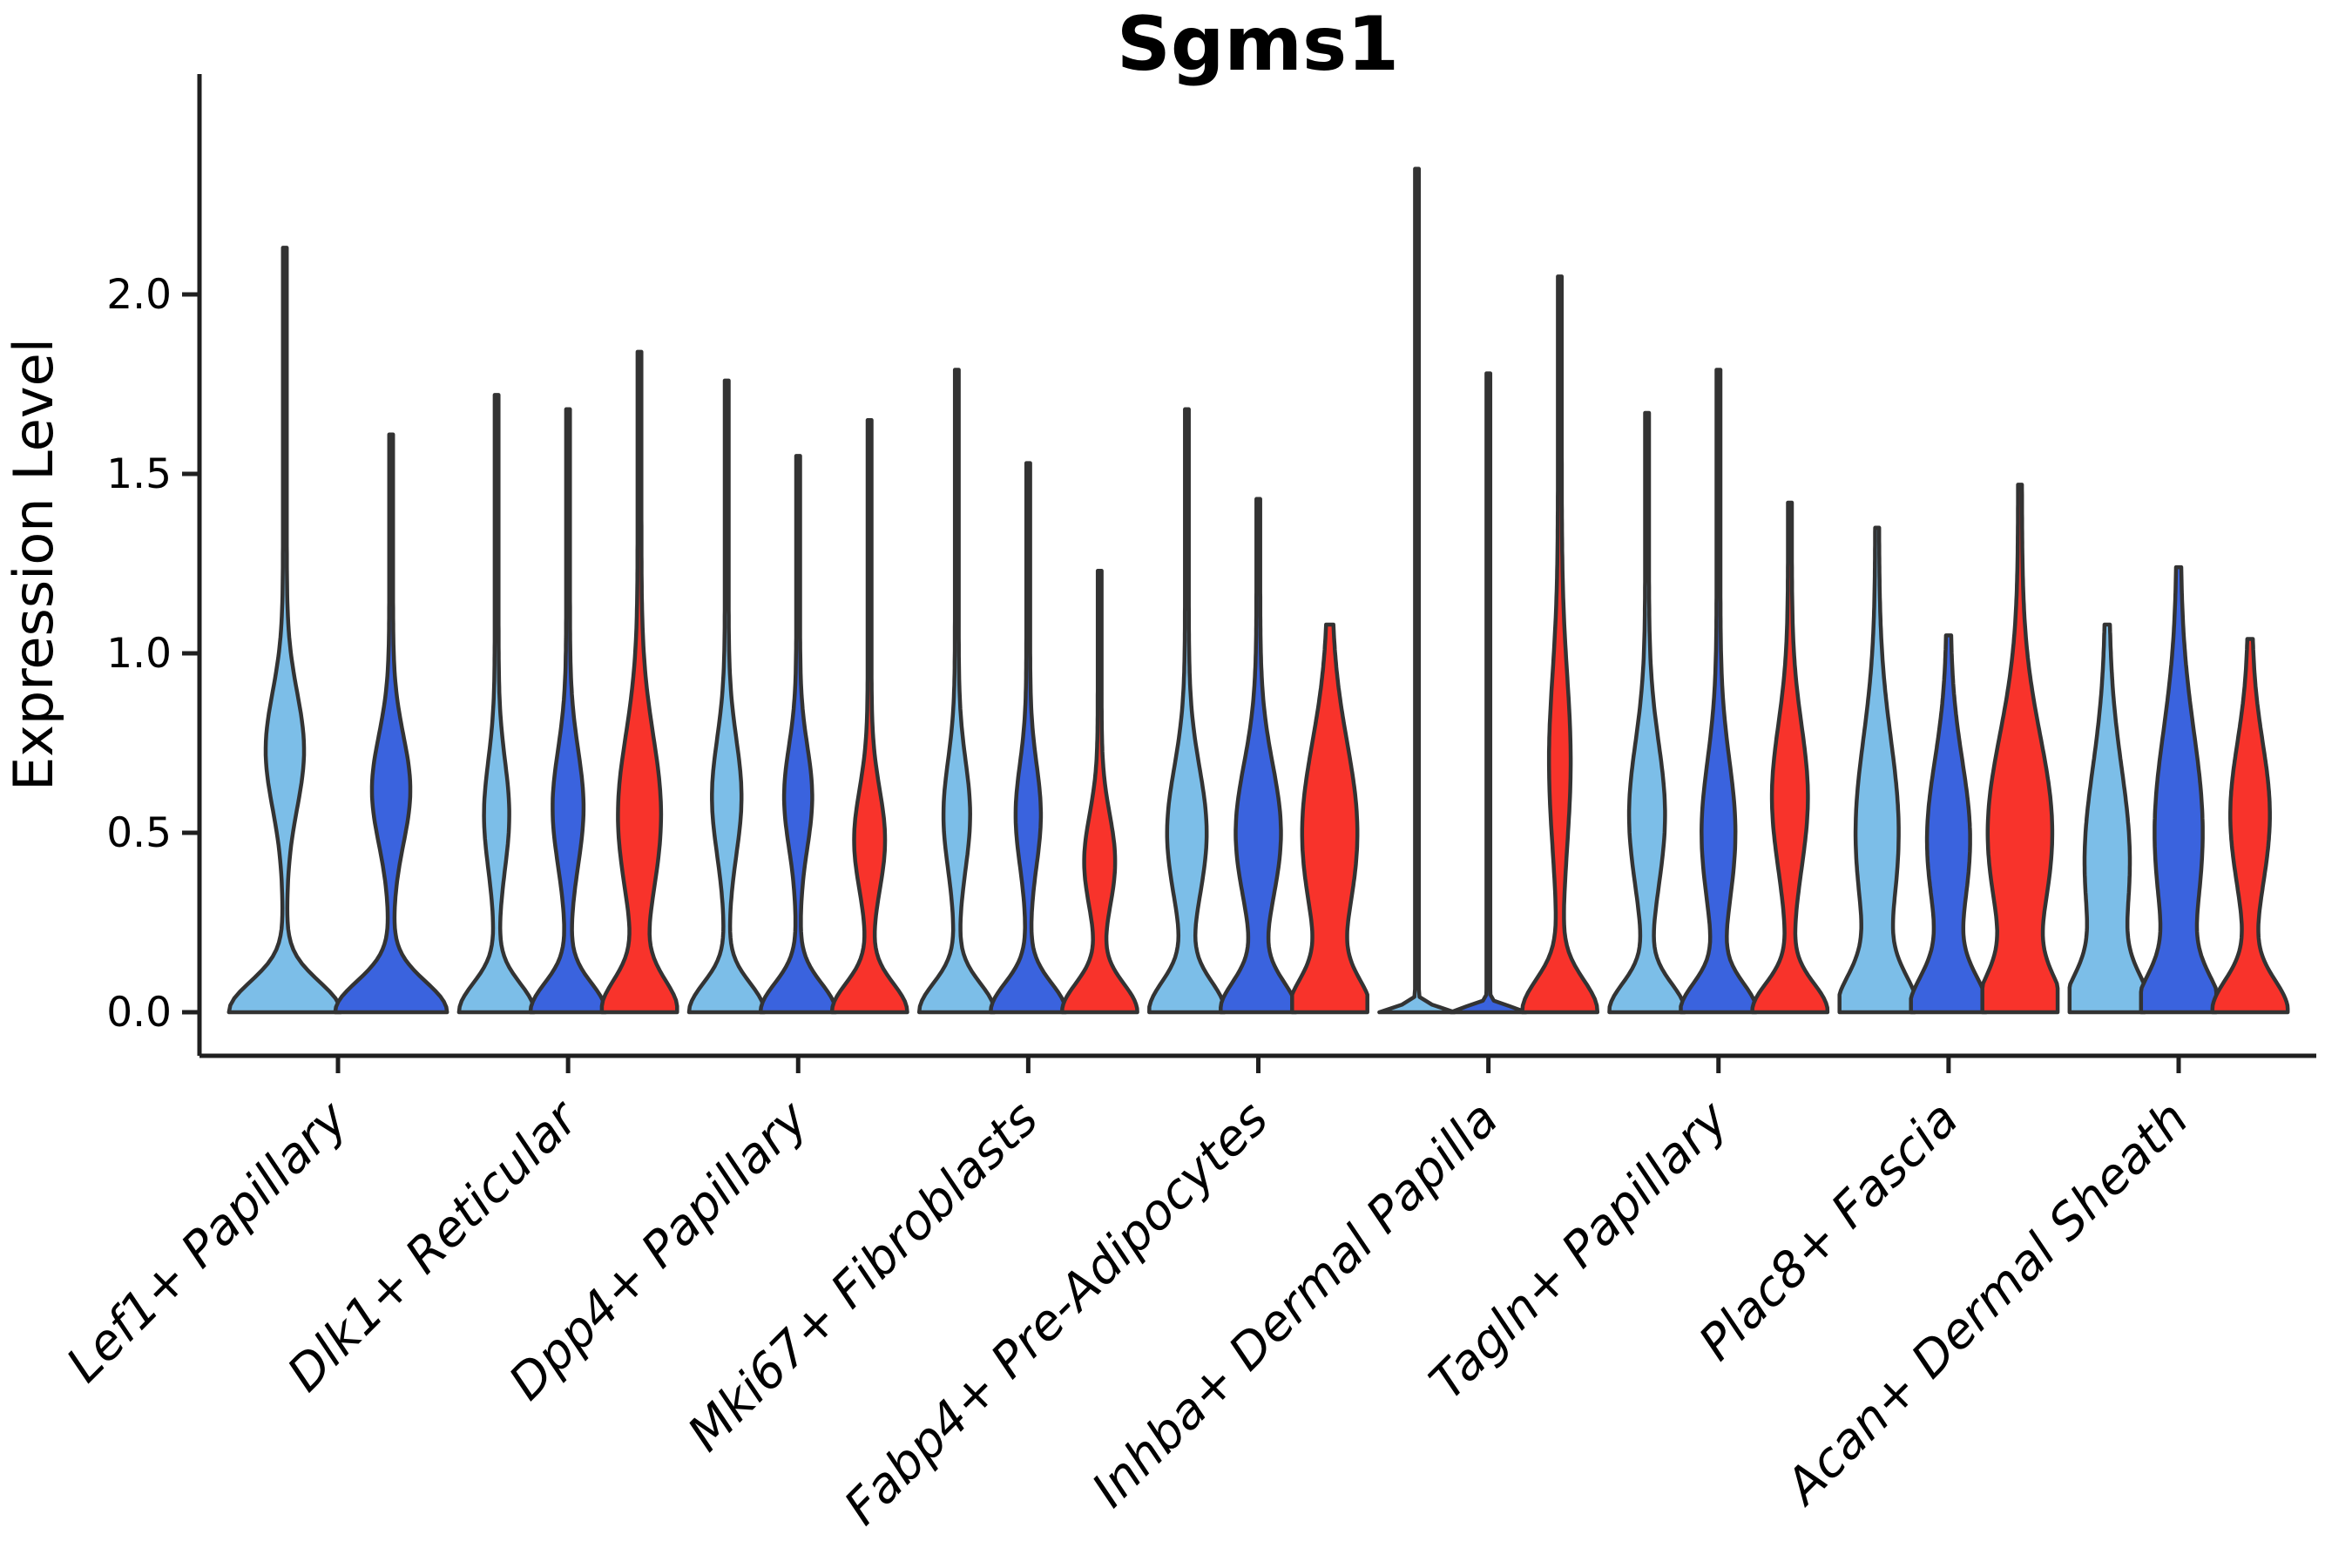 The width and height of the screenshot is (2352, 1568). What do you see at coordinates (139, 1013) in the screenshot?
I see `y-tick-label: 0.0` at bounding box center [139, 1013].